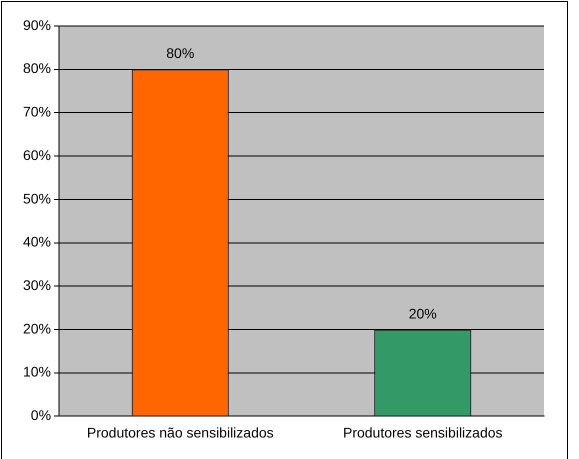  I want to click on y-tick-label: 0%, so click(41, 415).